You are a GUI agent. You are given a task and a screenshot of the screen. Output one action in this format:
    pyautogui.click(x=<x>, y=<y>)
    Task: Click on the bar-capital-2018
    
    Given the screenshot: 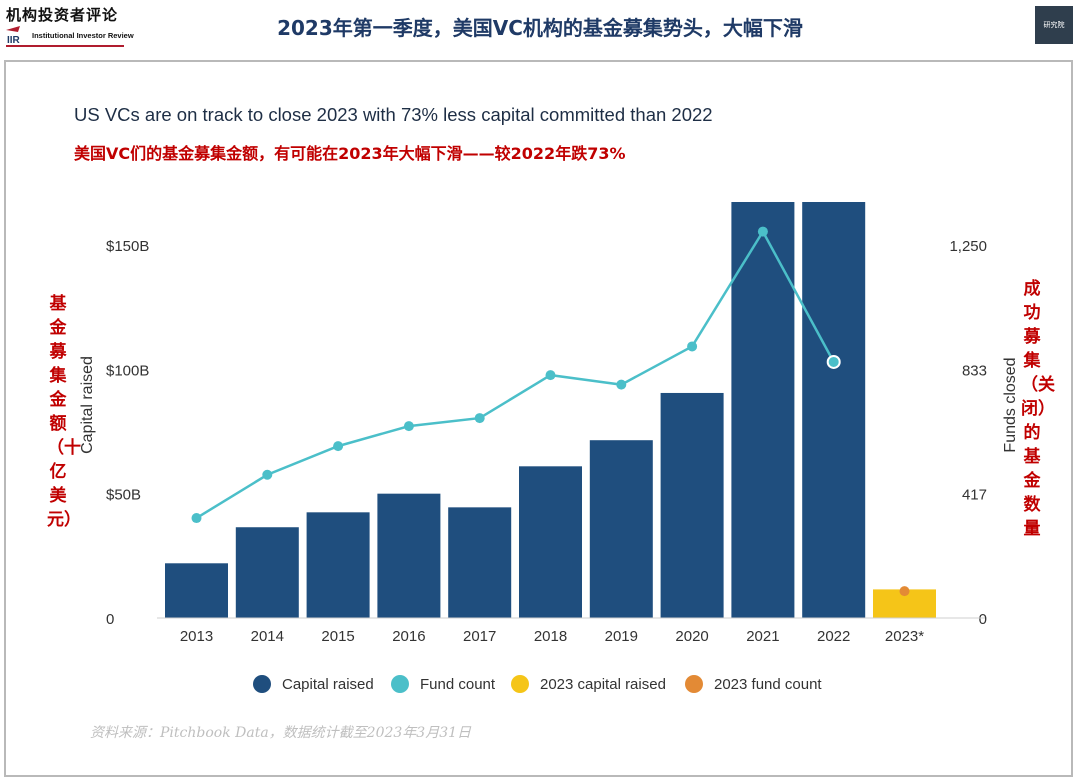 What is the action you would take?
    pyautogui.click(x=550, y=542)
    